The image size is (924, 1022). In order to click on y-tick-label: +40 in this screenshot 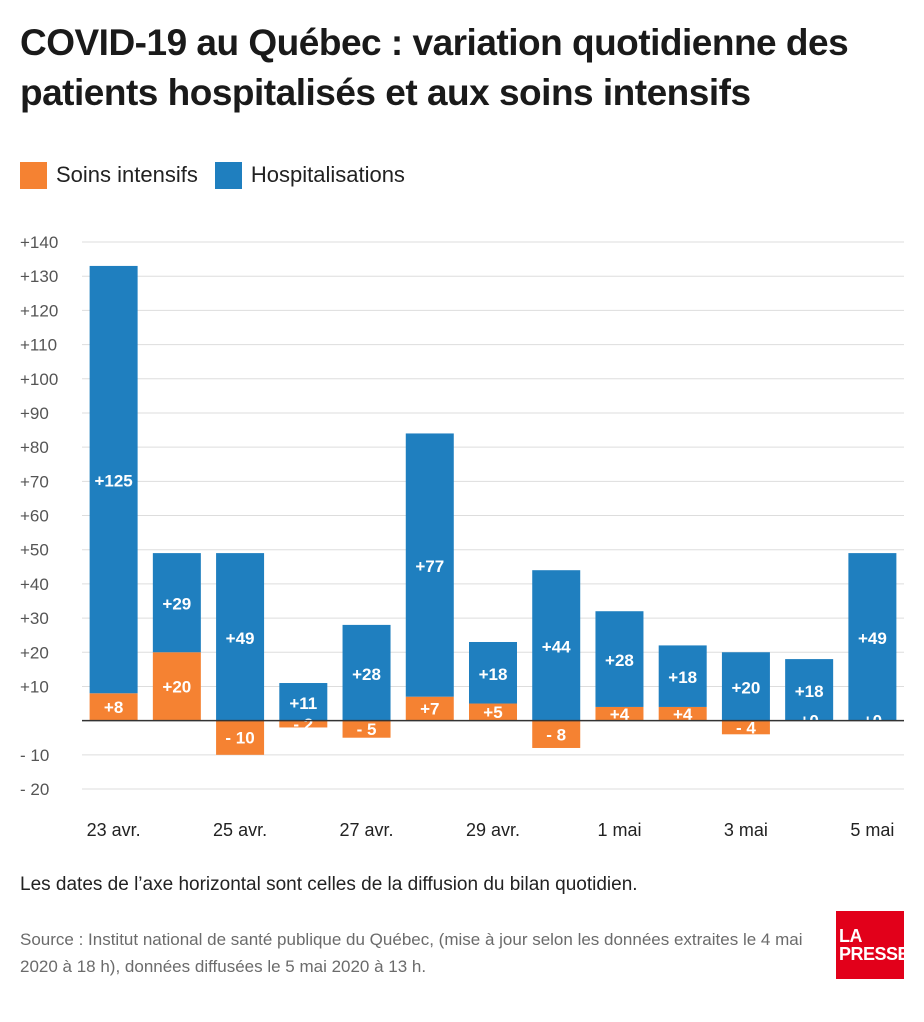, I will do `click(34, 584)`.